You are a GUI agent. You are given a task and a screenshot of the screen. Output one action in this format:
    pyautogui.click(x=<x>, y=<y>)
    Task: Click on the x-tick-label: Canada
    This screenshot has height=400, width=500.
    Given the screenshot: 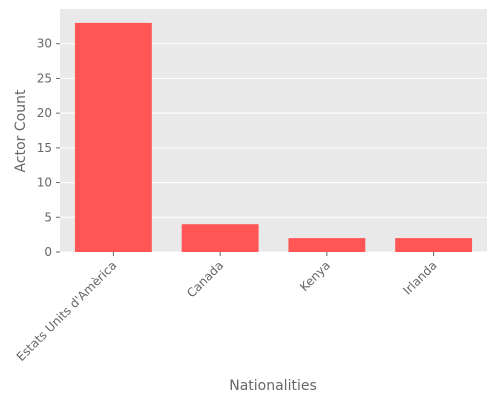 What is the action you would take?
    pyautogui.click(x=205, y=279)
    